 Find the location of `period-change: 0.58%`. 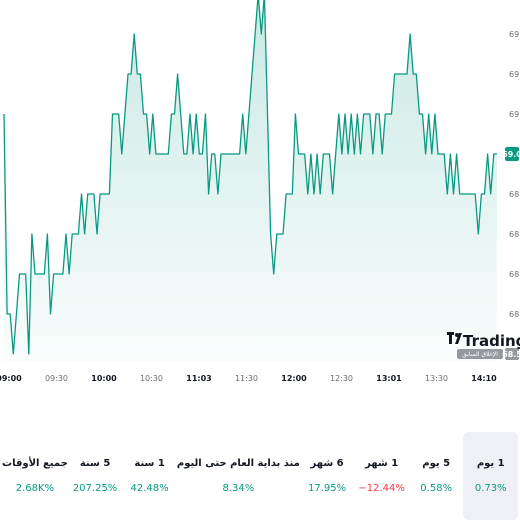

period-change: 0.58% is located at coordinates (436, 488).